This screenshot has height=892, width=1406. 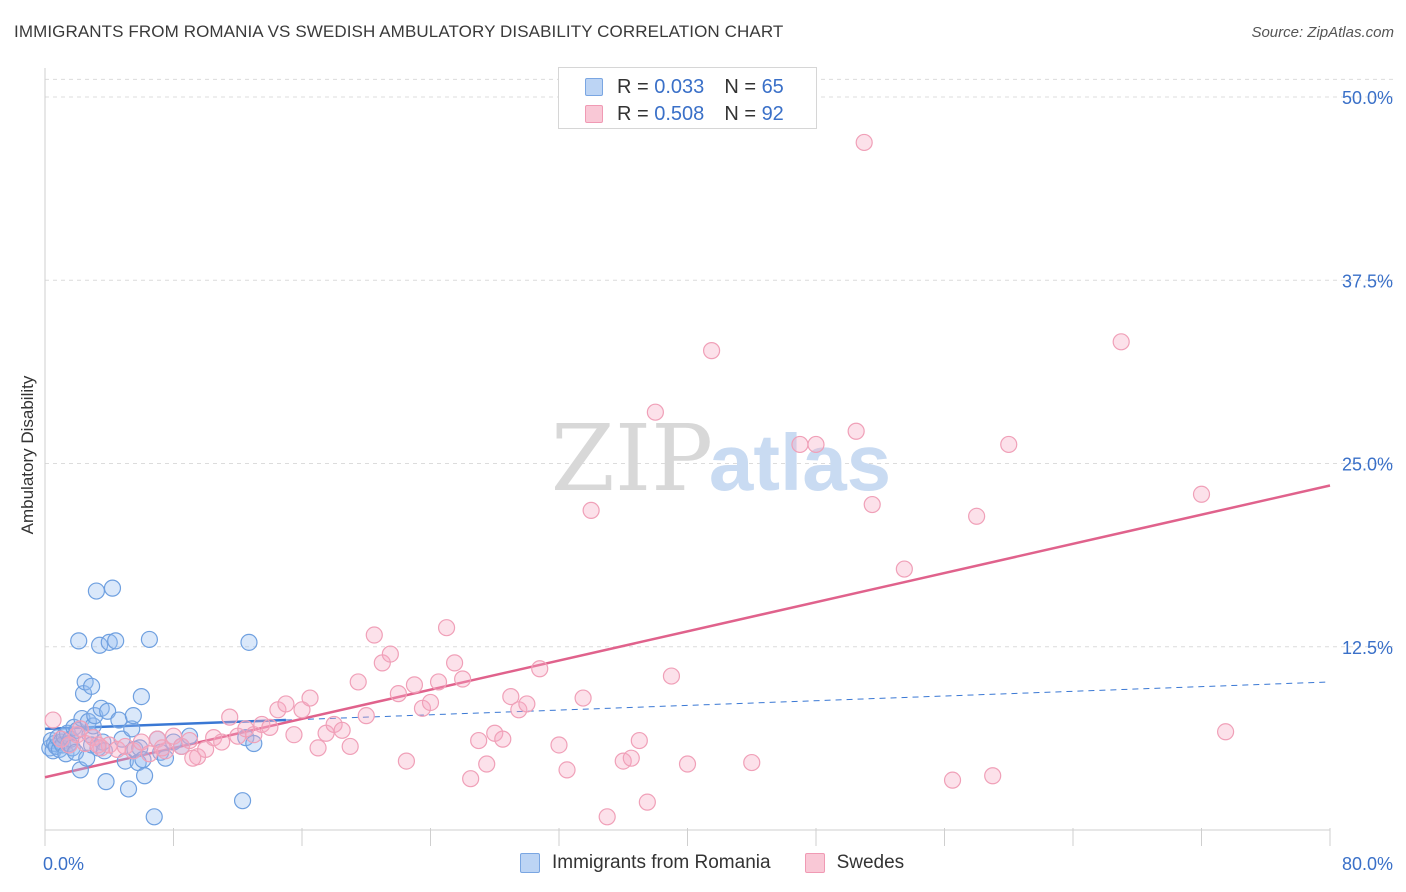 What do you see at coordinates (1367, 864) in the screenshot?
I see `x-tick-label: 80.0%` at bounding box center [1367, 864].